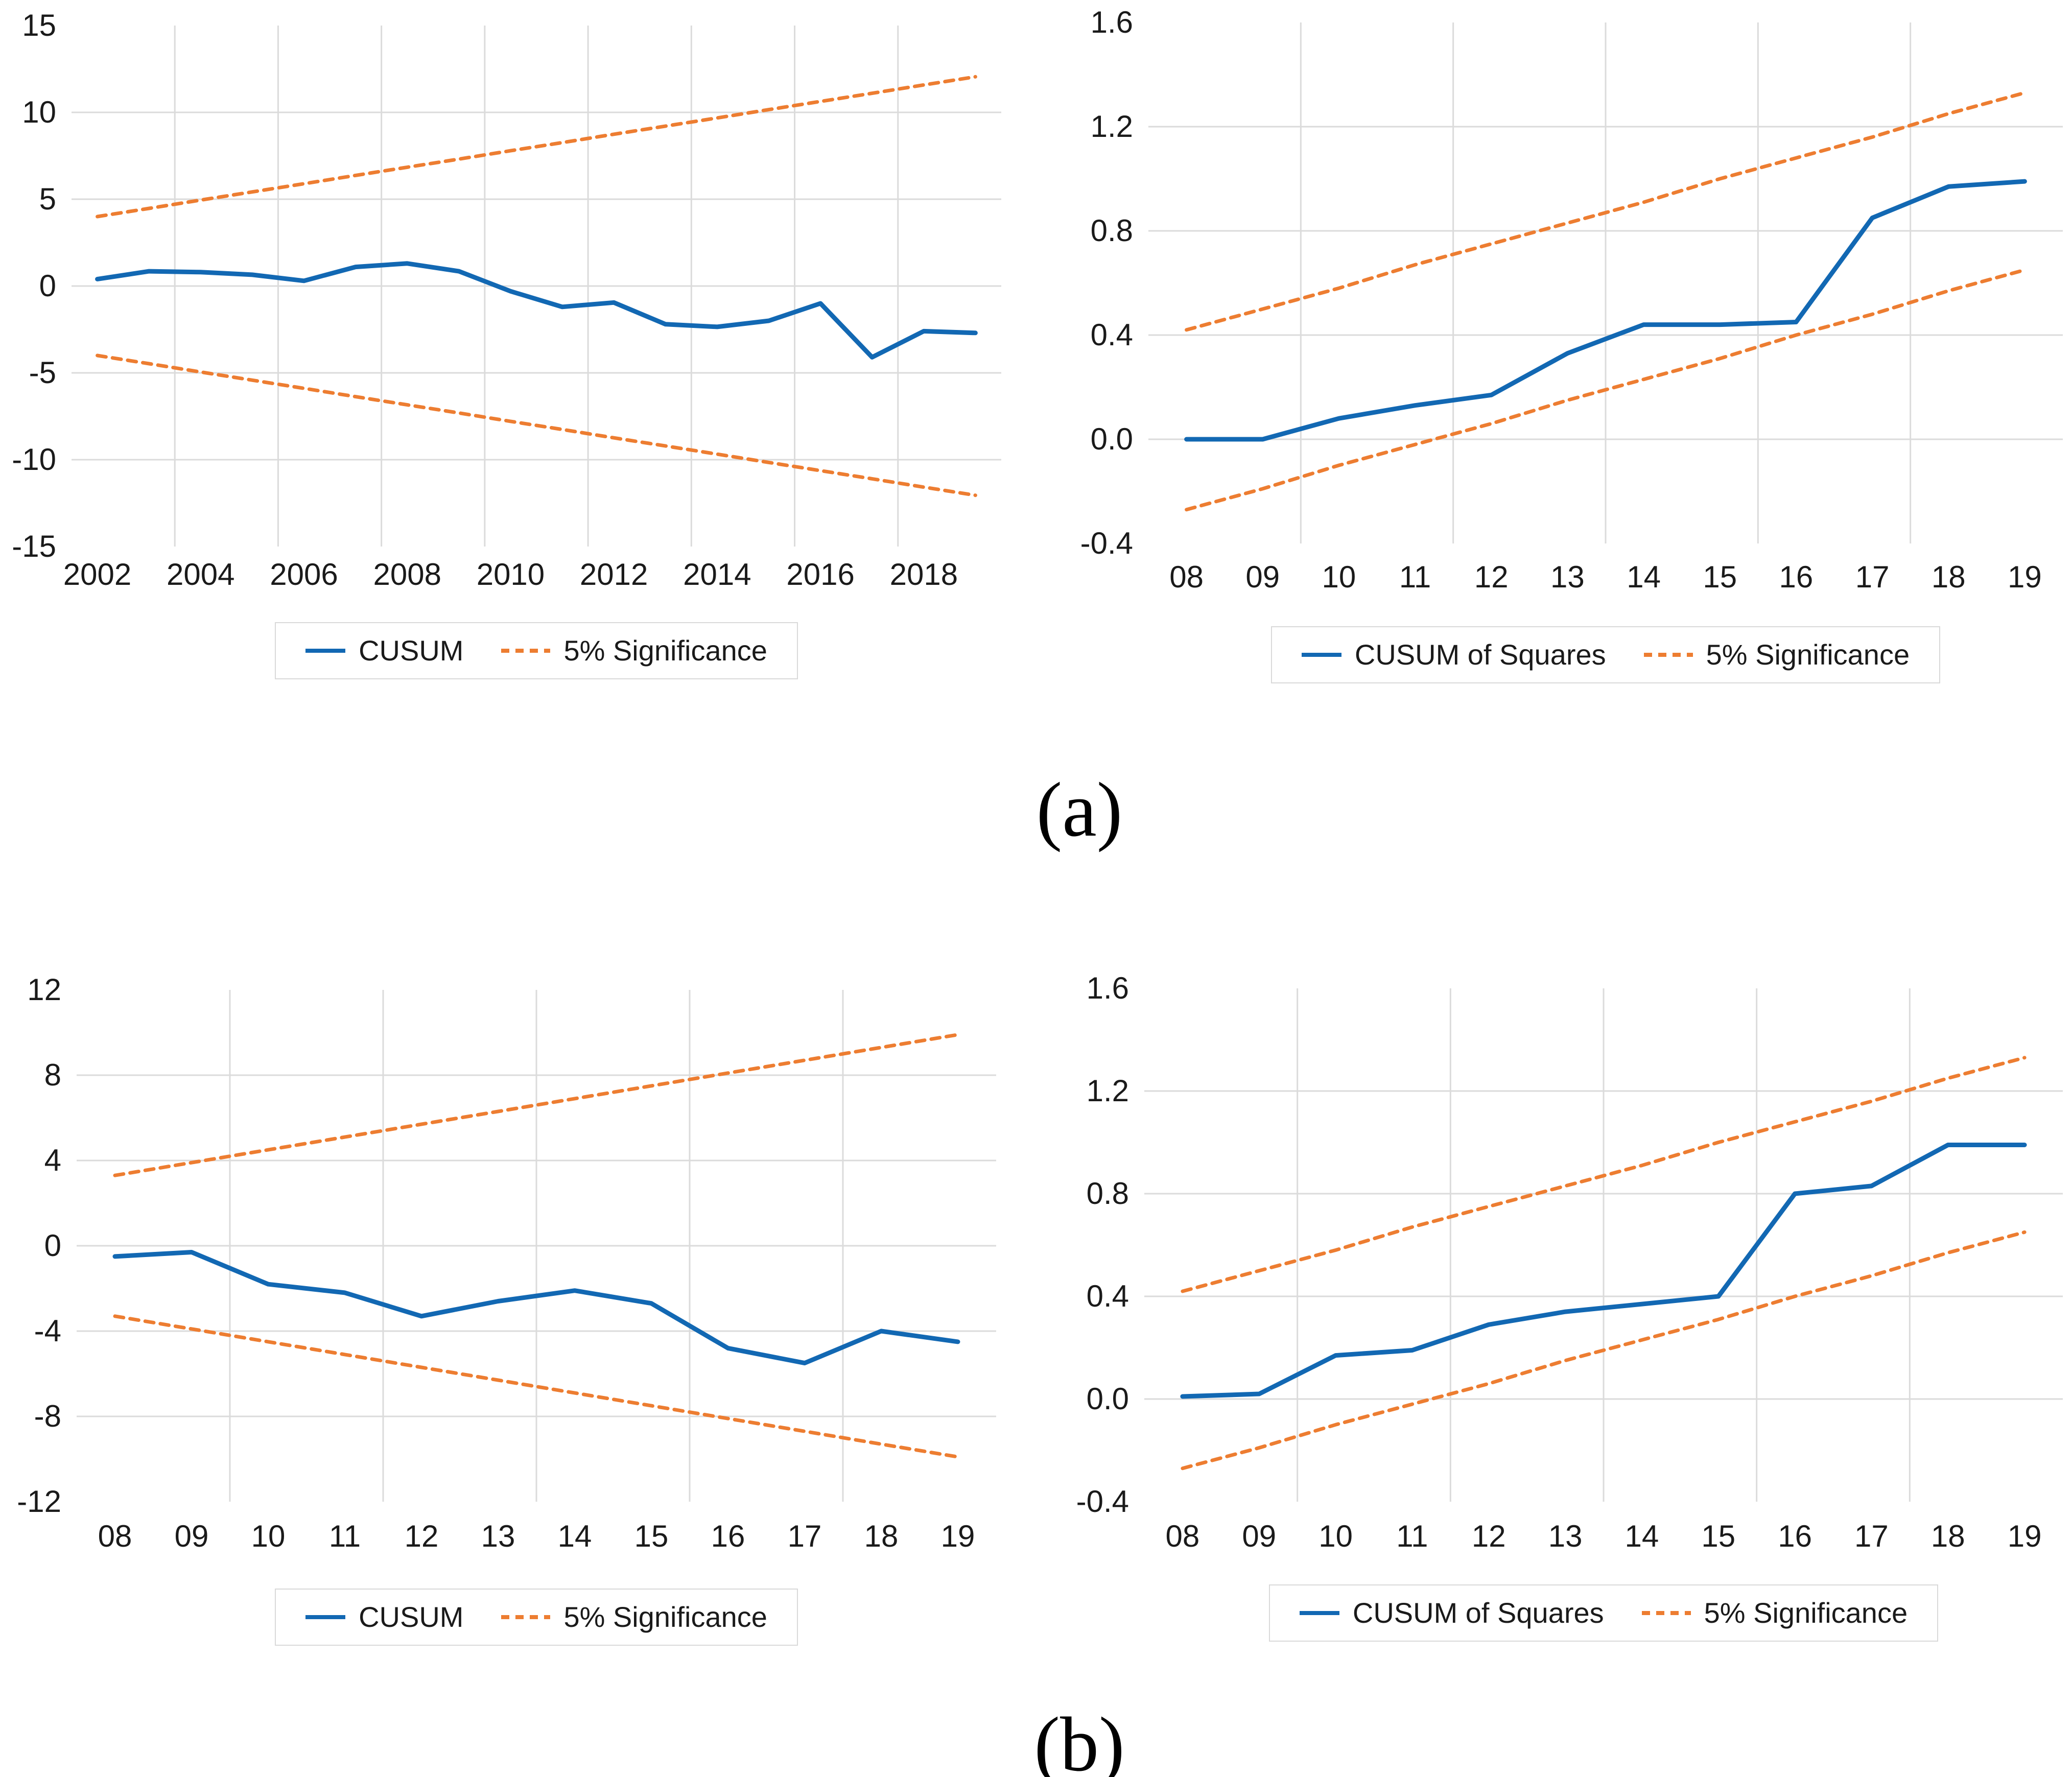 The width and height of the screenshot is (2072, 1777). I want to click on y-tick-label: -10, so click(34, 459).